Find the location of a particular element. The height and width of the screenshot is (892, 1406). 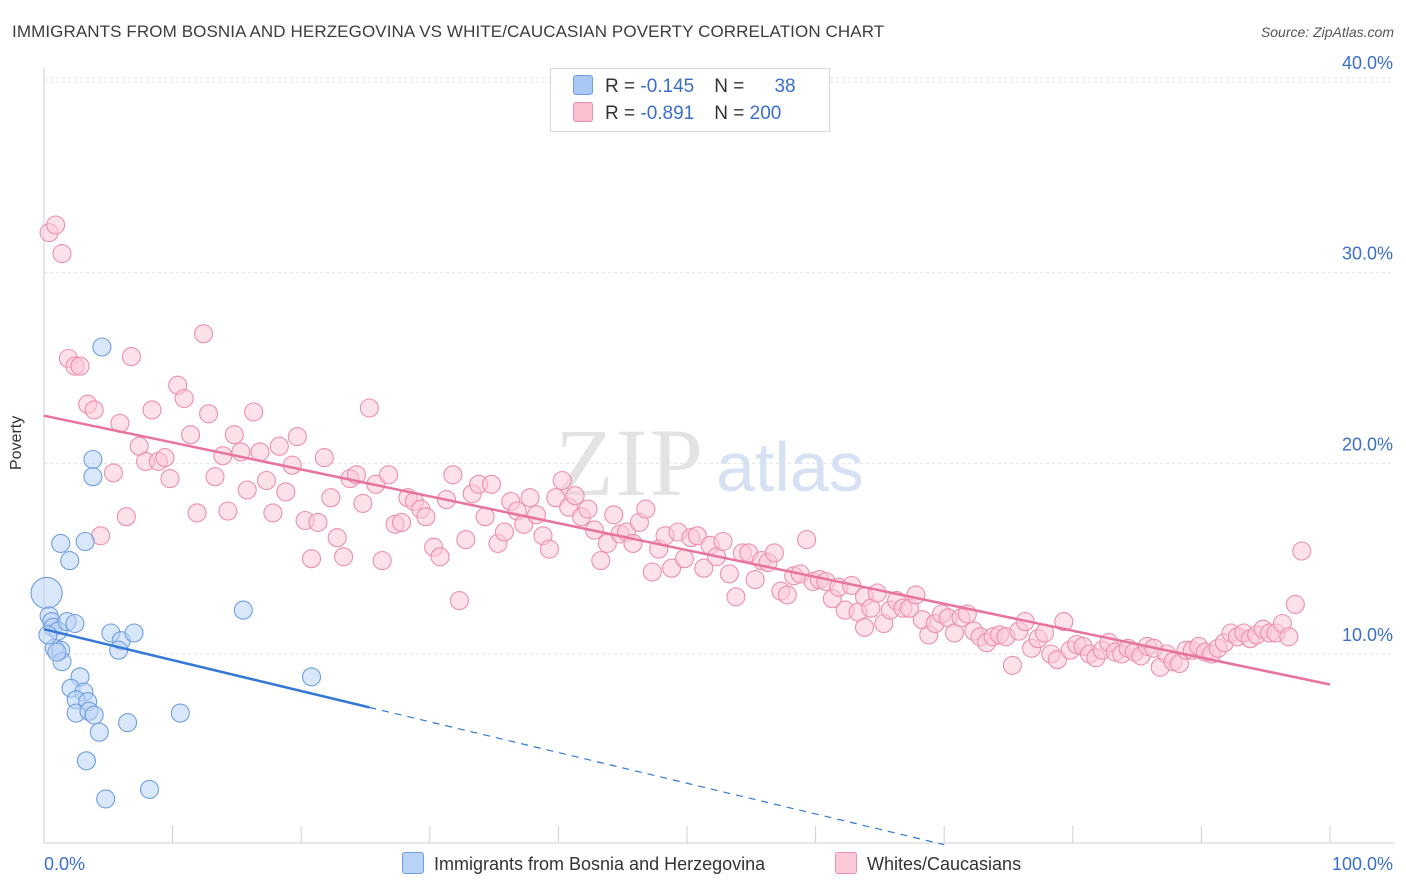

legend-row-whites: R = -0.891 N = 200 is located at coordinates (677, 113).